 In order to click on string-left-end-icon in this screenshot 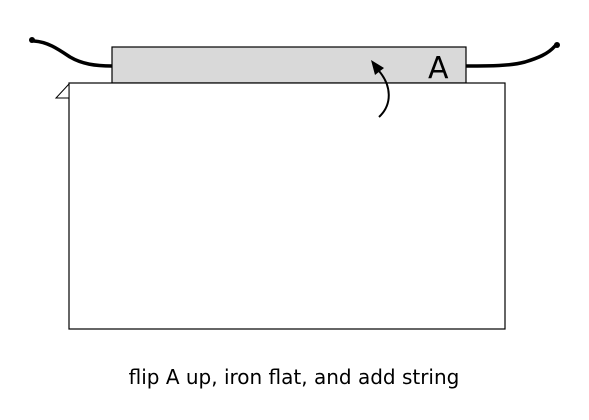, I will do `click(32, 40)`.